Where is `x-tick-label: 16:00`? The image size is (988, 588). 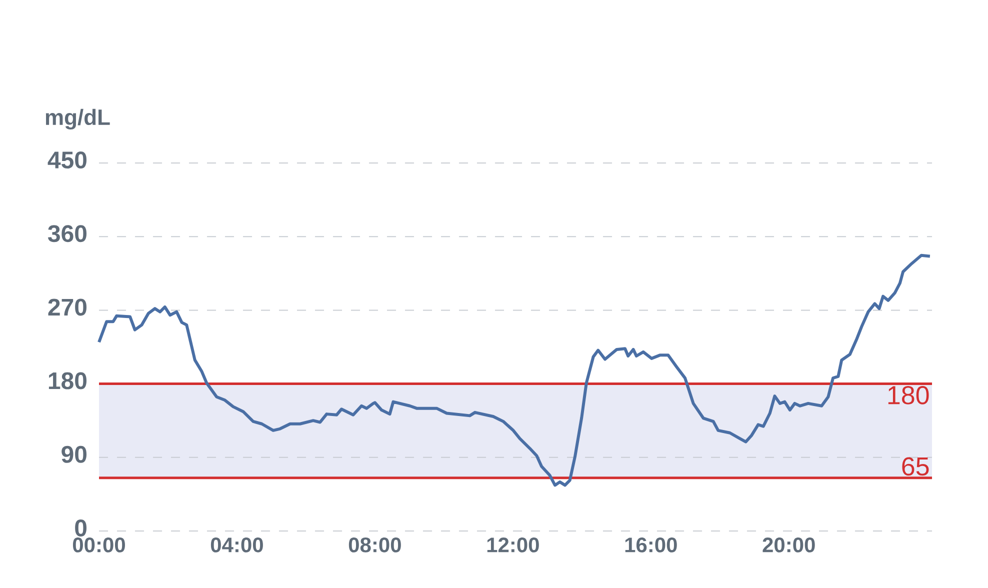
x-tick-label: 16:00 is located at coordinates (651, 545).